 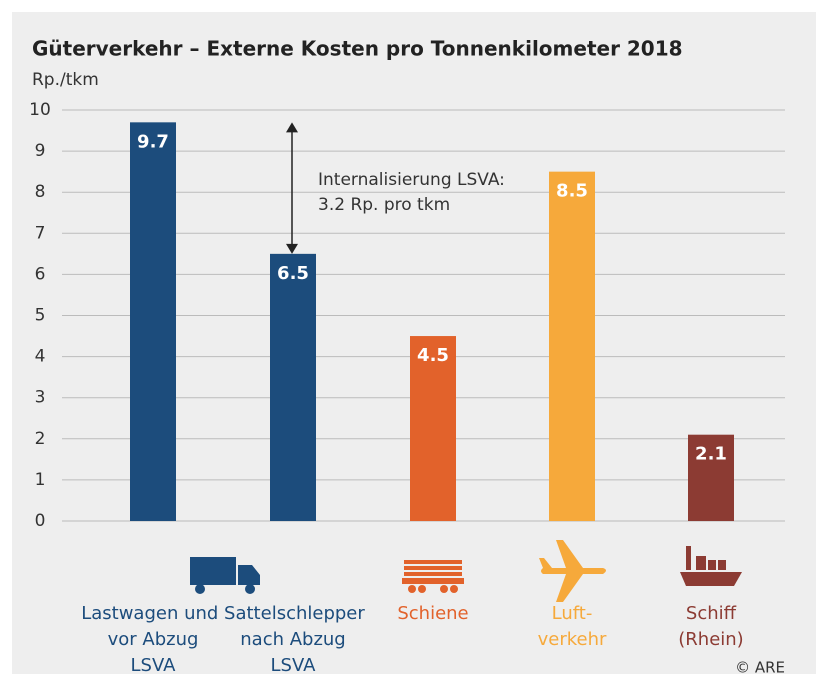 I want to click on icons, so click(x=466, y=571).